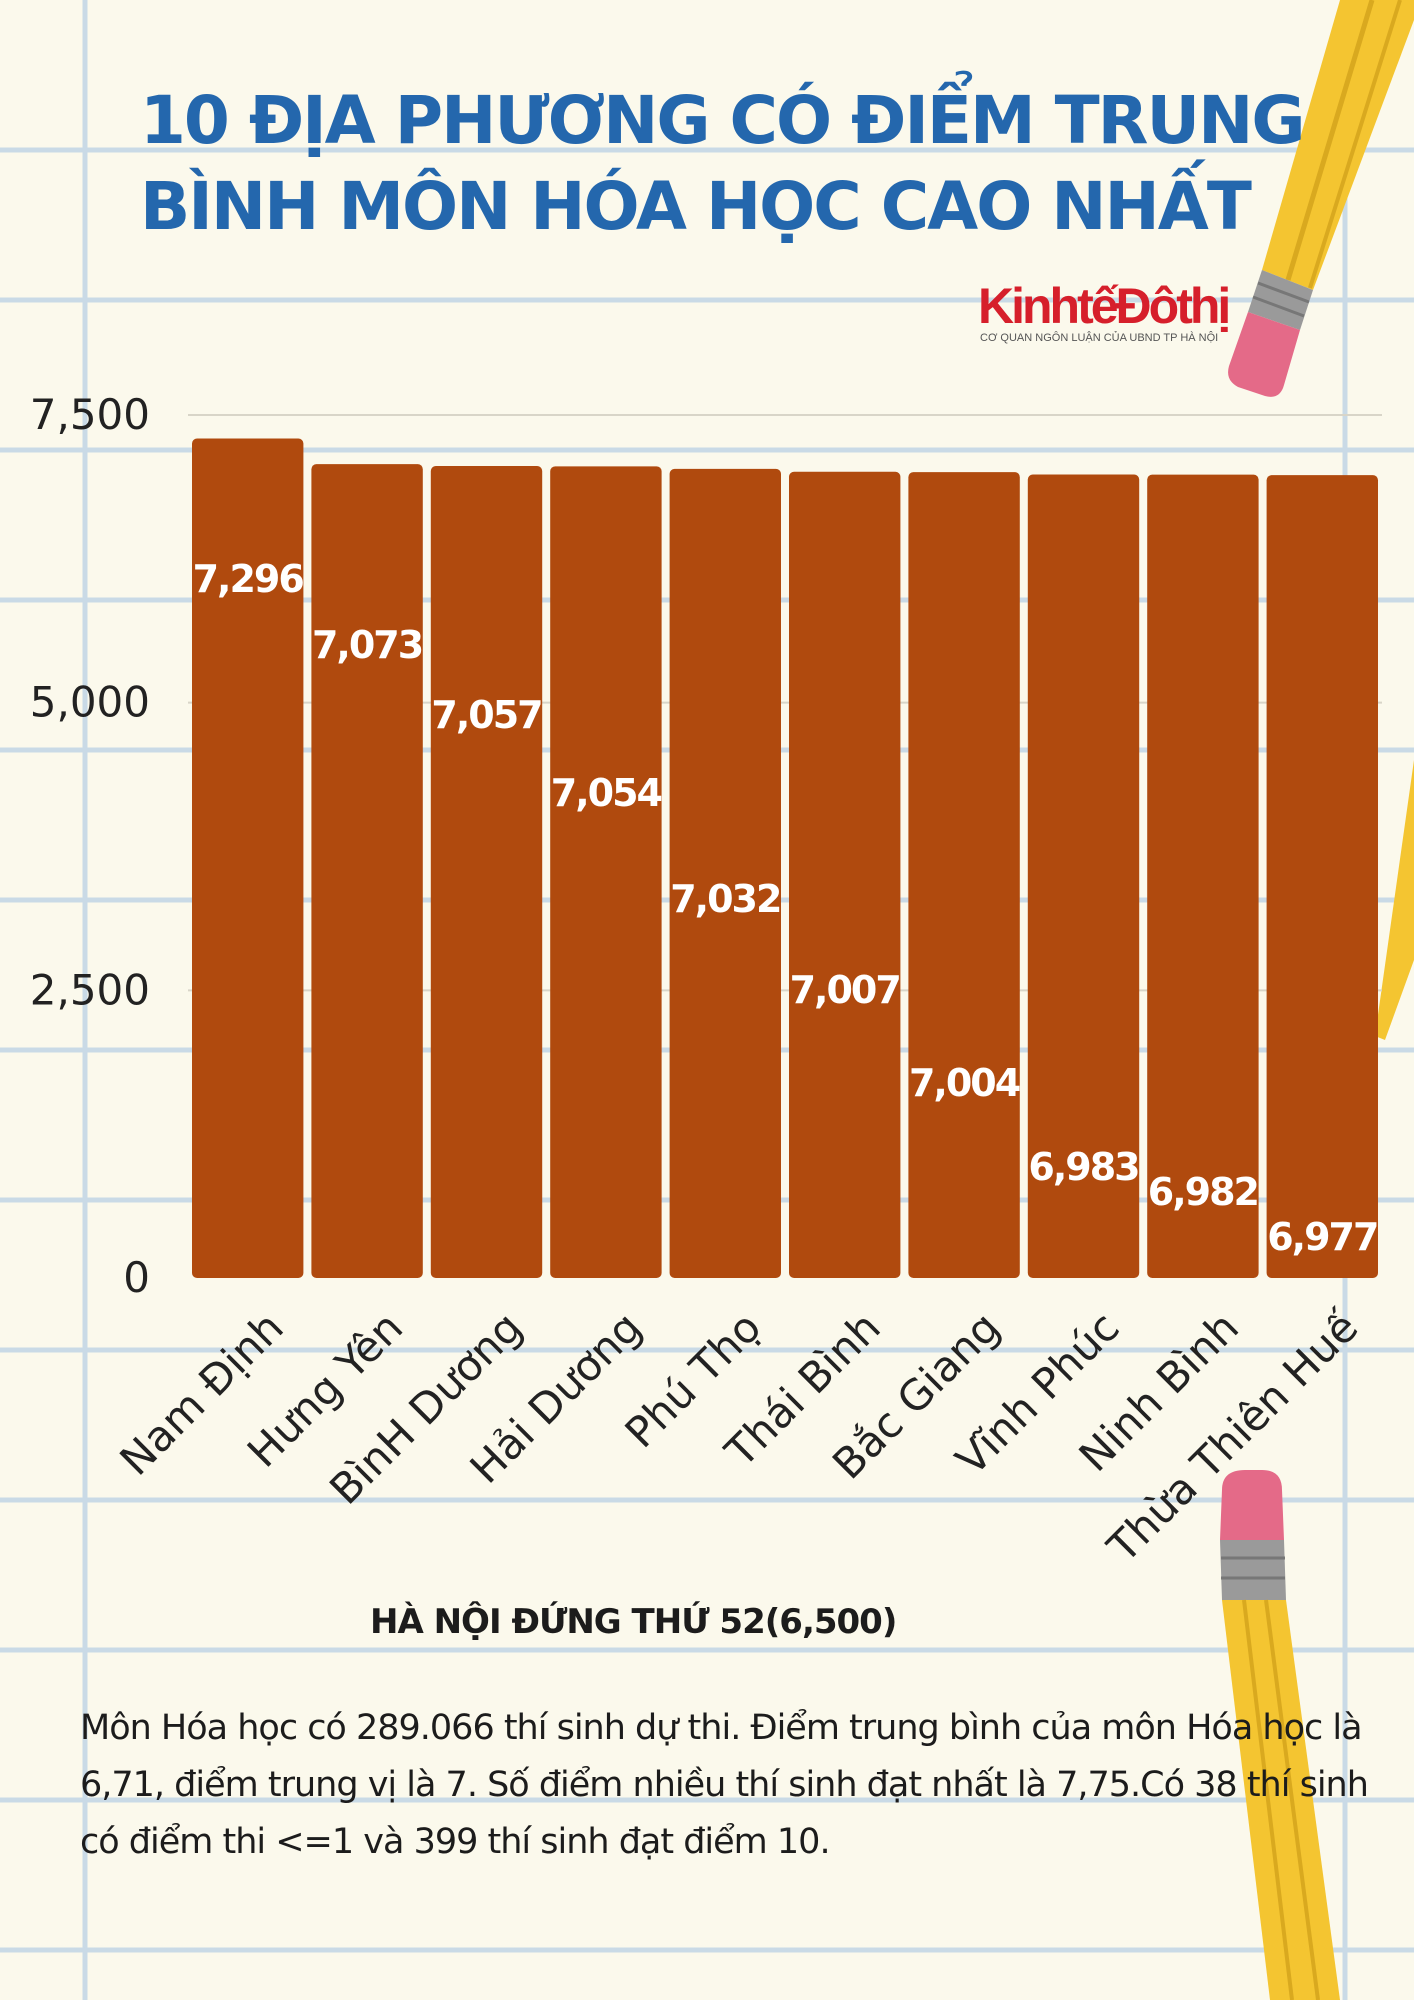 Image resolution: width=1414 pixels, height=2000 pixels. I want to click on pencil-right-edge, so click(1394, 900).